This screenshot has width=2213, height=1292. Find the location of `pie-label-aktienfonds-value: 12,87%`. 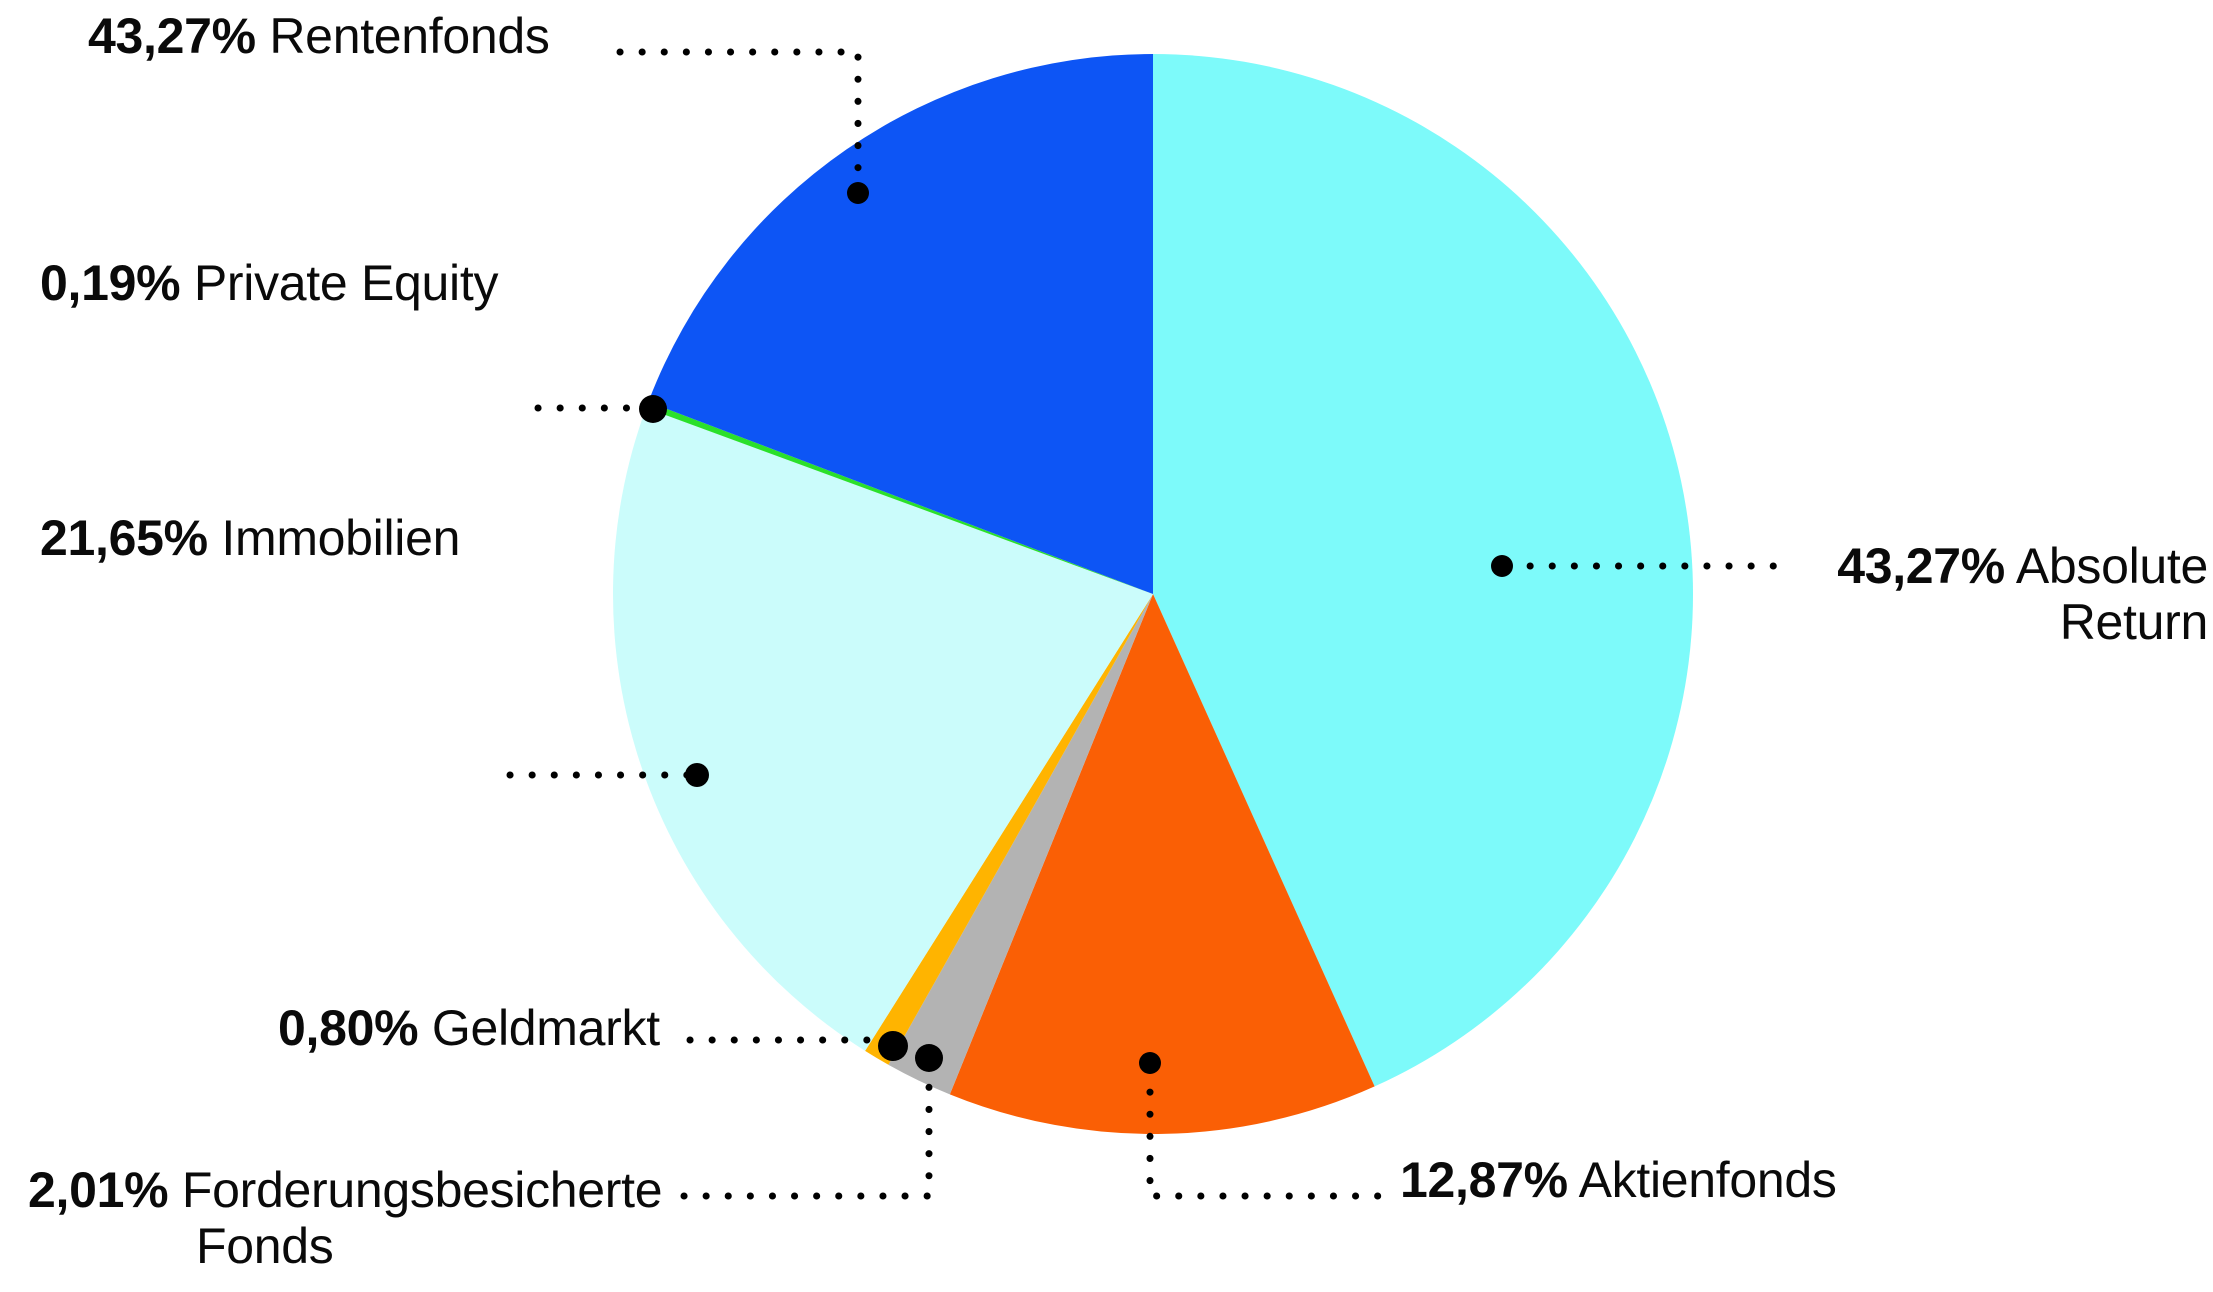

pie-label-aktienfonds-value: 12,87% is located at coordinates (1484, 1180).